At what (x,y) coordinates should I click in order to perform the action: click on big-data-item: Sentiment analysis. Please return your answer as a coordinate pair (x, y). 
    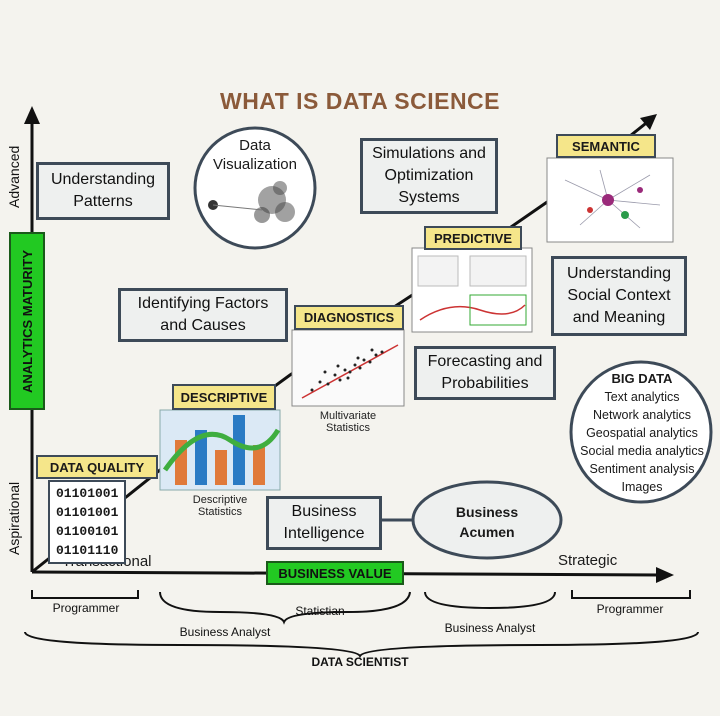
    Looking at the image, I should click on (642, 469).